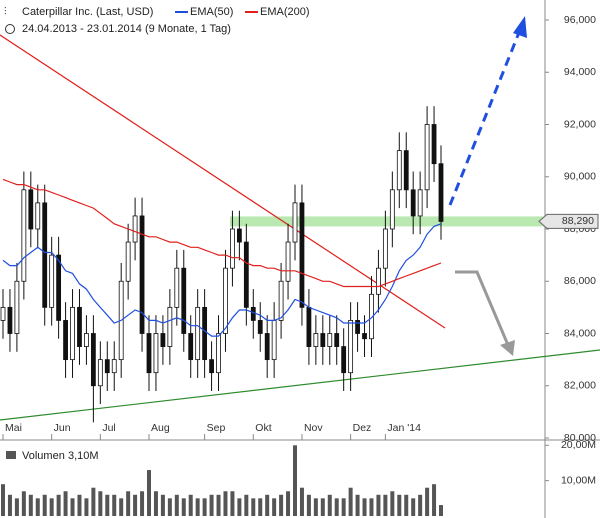 The width and height of the screenshot is (600, 518). What do you see at coordinates (580, 124) in the screenshot?
I see `y-tick-label: 92,000` at bounding box center [580, 124].